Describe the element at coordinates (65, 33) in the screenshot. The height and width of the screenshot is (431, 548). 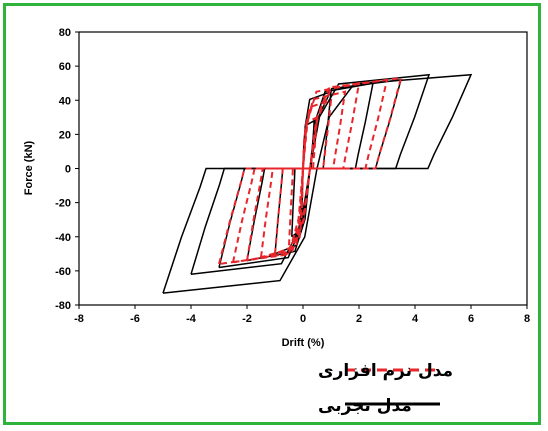
I see `y-tick-label: 80` at that location.